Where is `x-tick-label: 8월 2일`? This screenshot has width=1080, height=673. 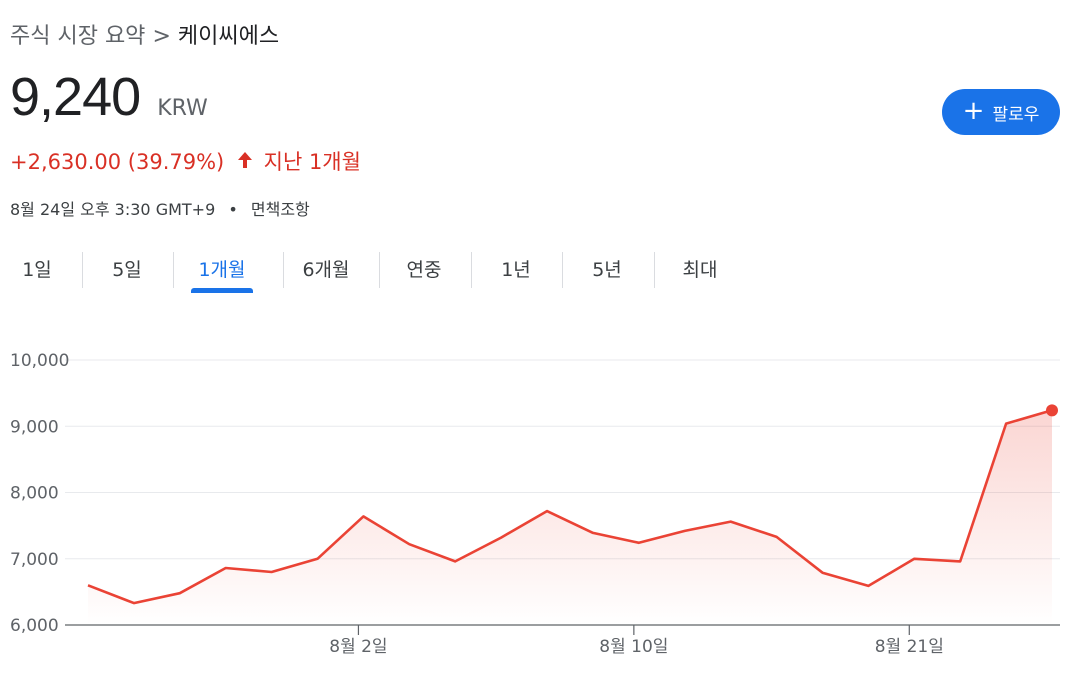 x-tick-label: 8월 2일 is located at coordinates (358, 647).